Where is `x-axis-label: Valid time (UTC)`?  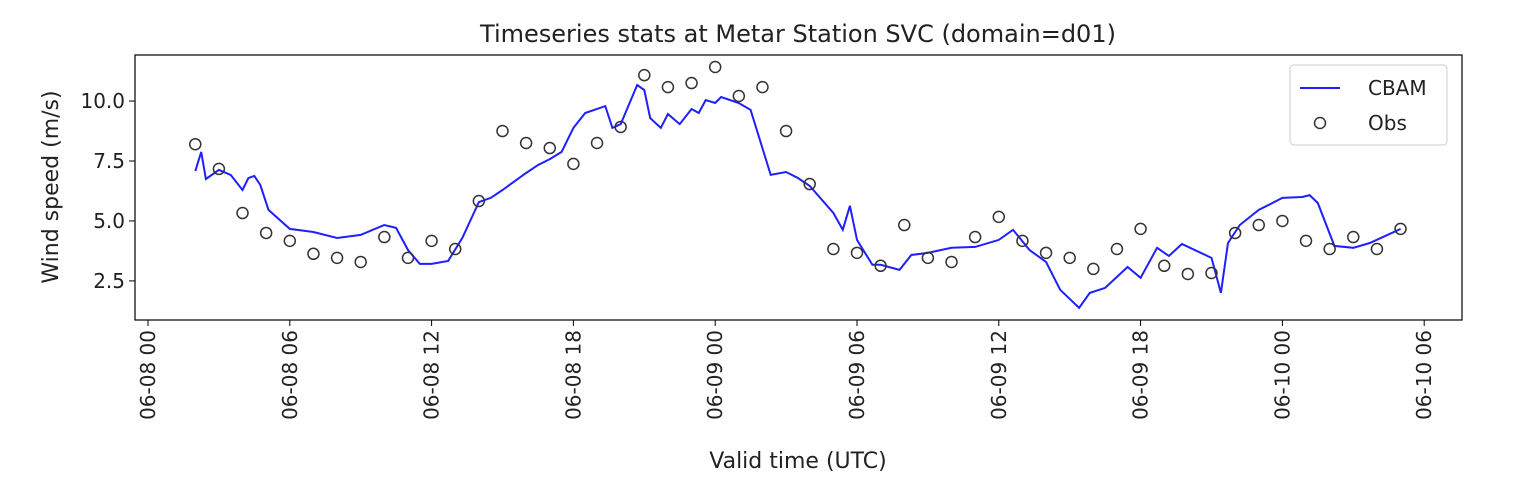 x-axis-label: Valid time (UTC) is located at coordinates (797, 461).